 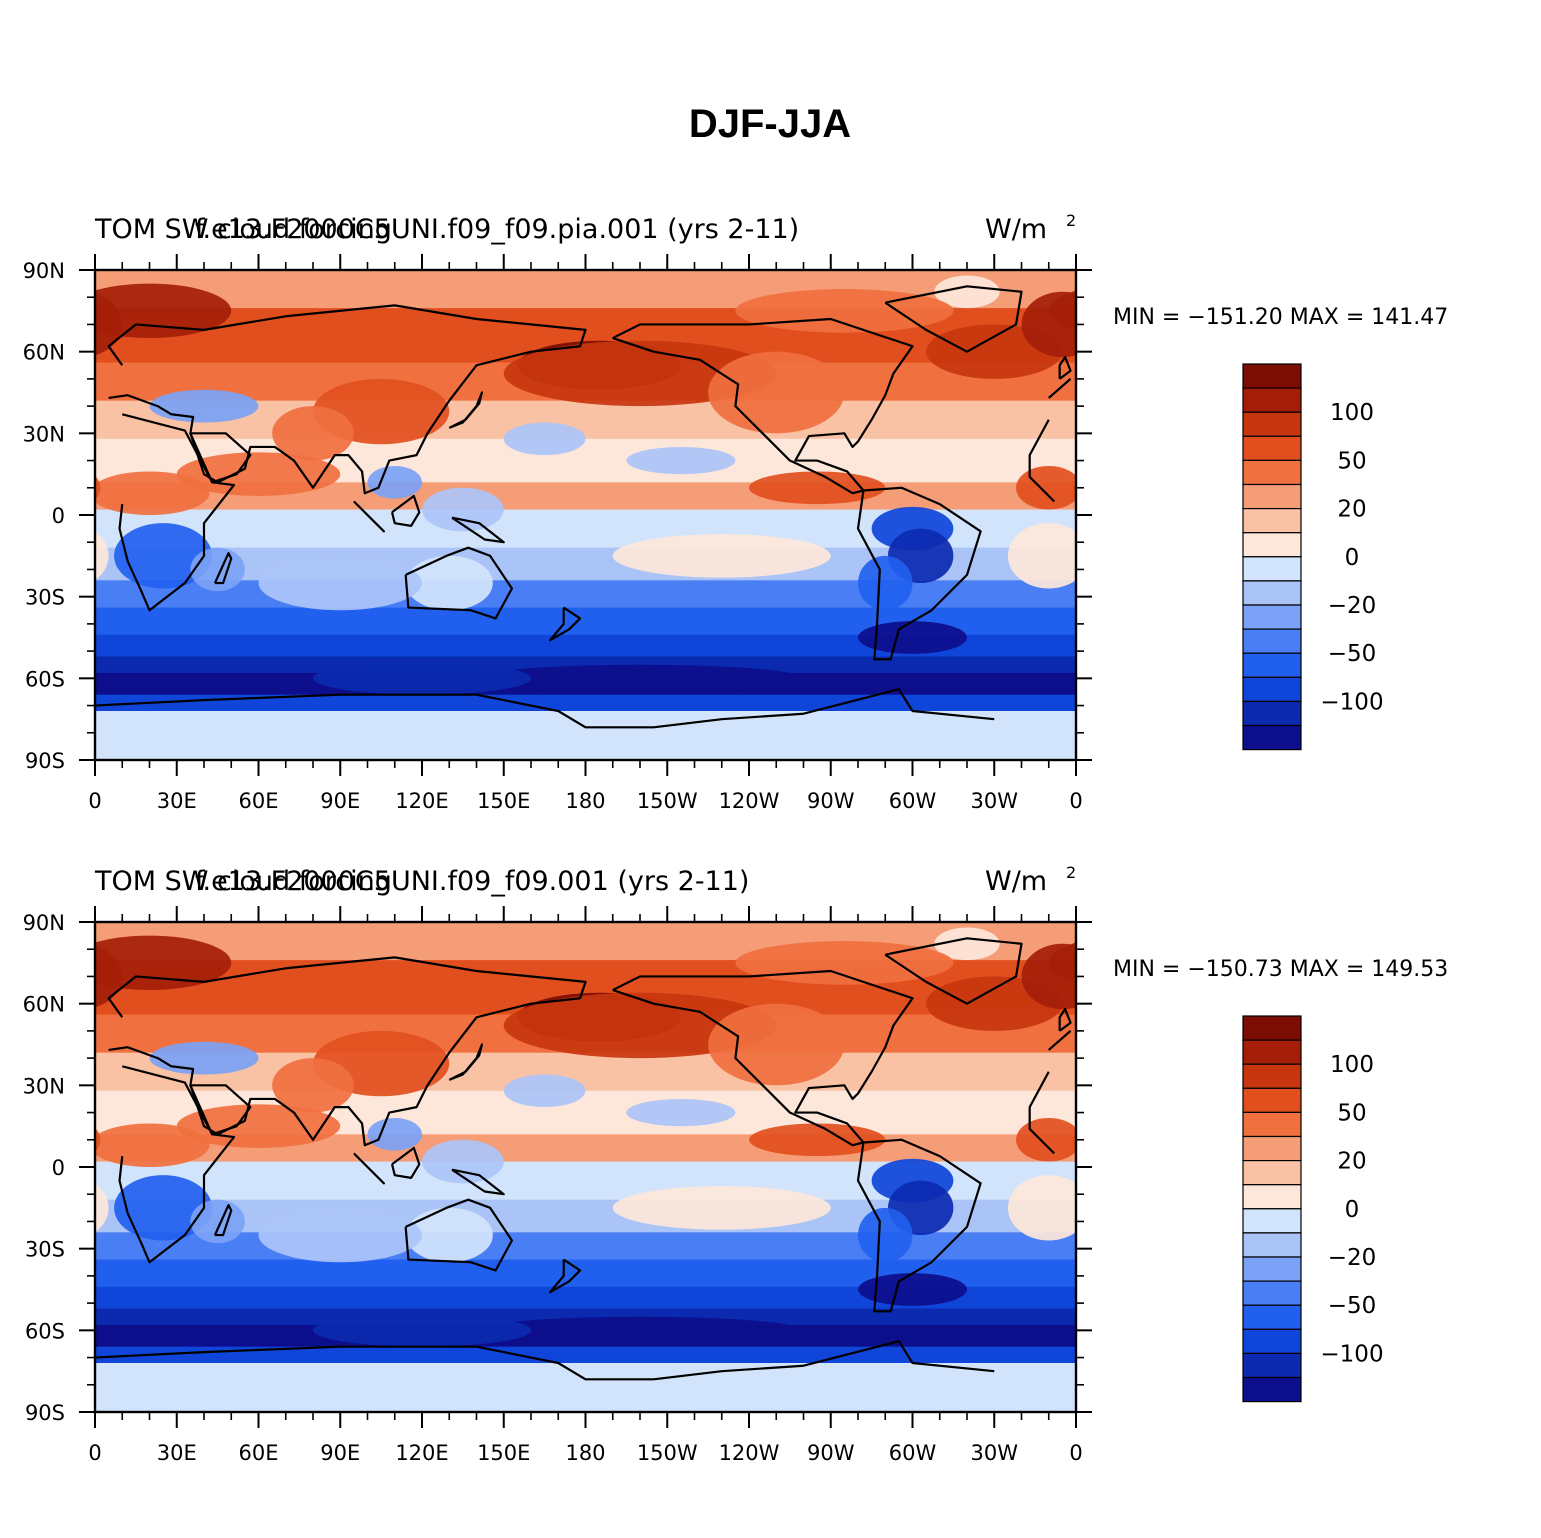 What do you see at coordinates (177, 1453) in the screenshot?
I see `lon-tick-label: 30E` at bounding box center [177, 1453].